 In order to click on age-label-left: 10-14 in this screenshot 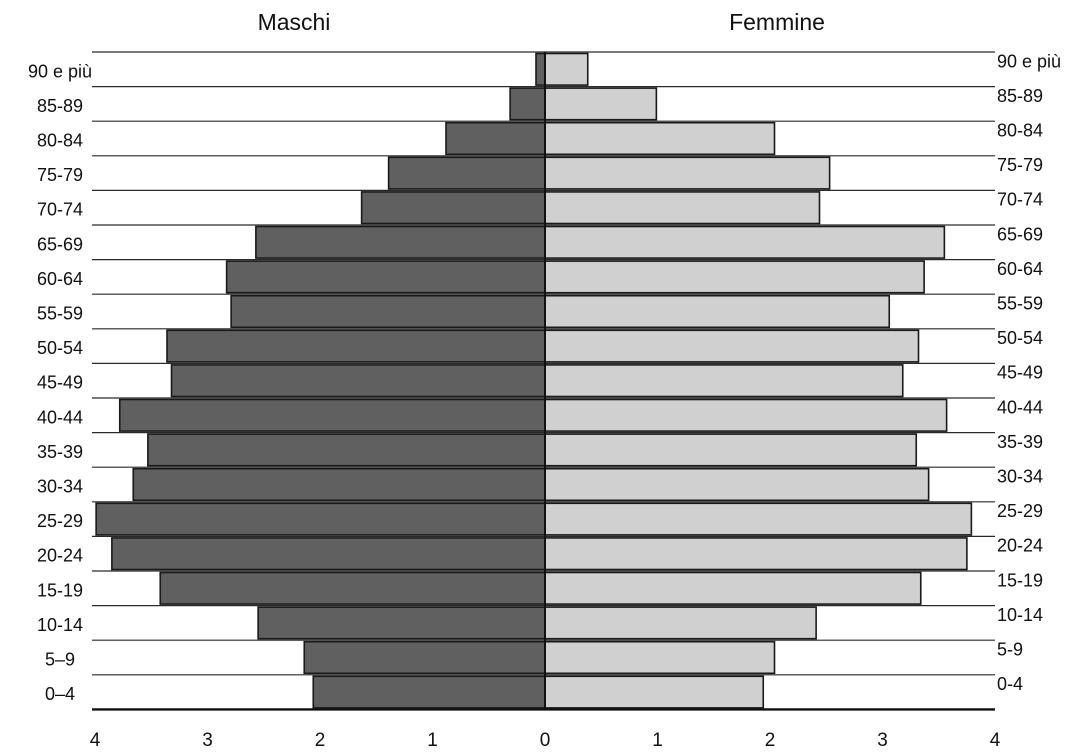, I will do `click(60, 625)`.